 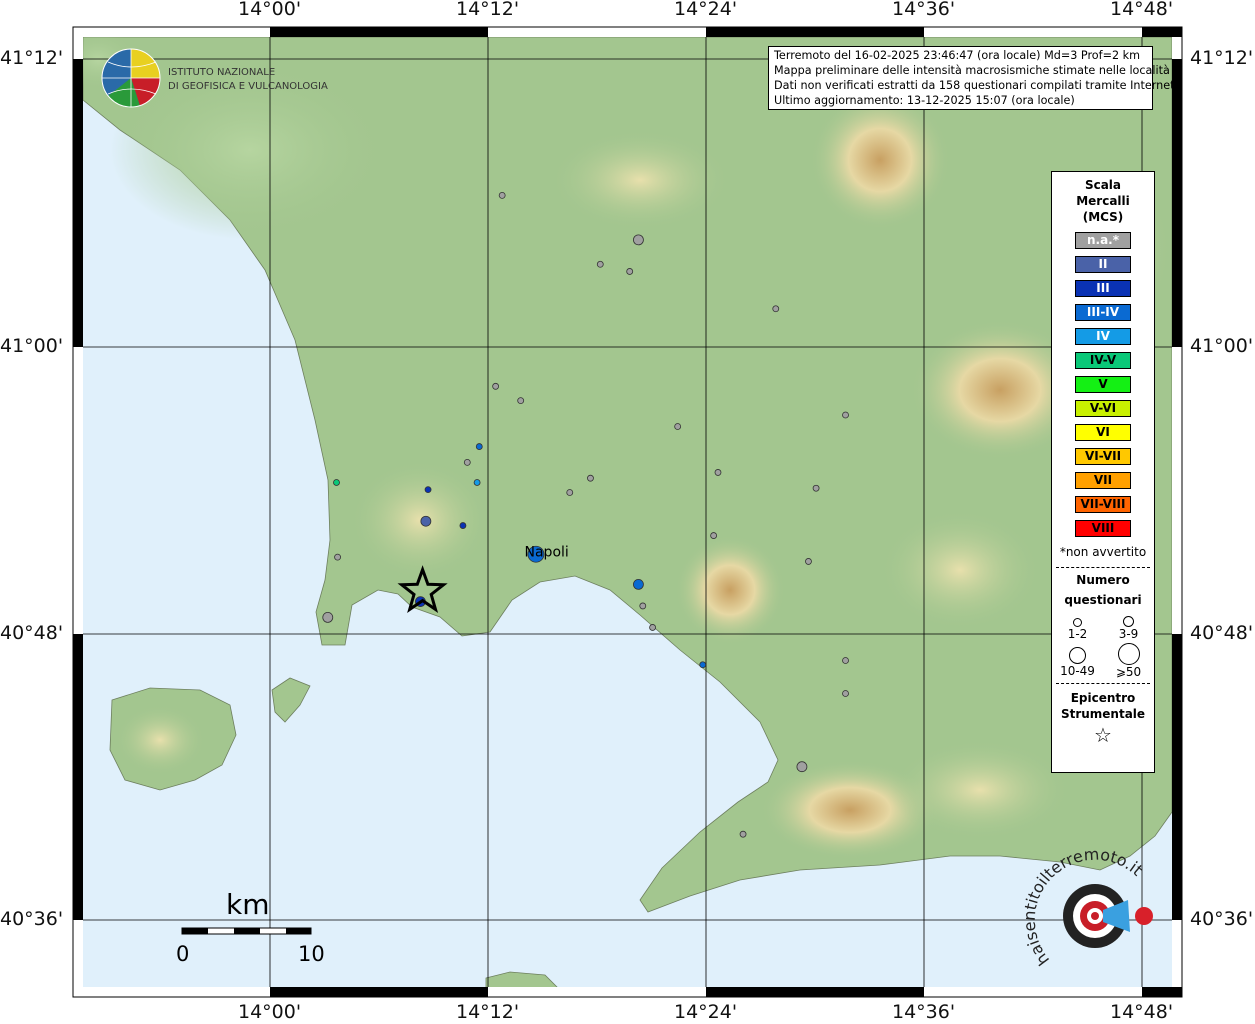 What do you see at coordinates (248, 86) in the screenshot?
I see `ingv-text-2: DI GEOFISICA E VULCANOLOGIA` at bounding box center [248, 86].